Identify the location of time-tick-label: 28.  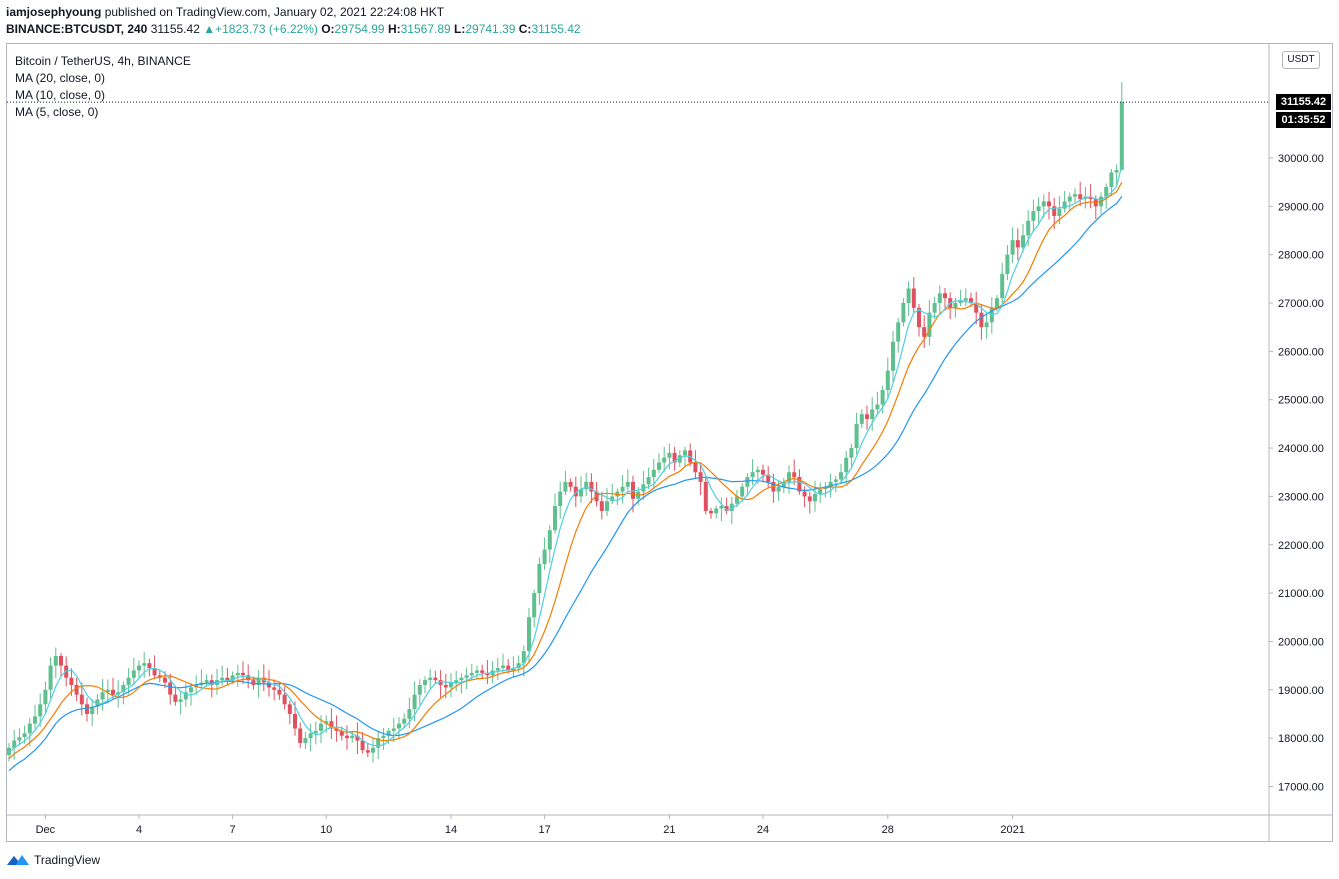
(888, 830).